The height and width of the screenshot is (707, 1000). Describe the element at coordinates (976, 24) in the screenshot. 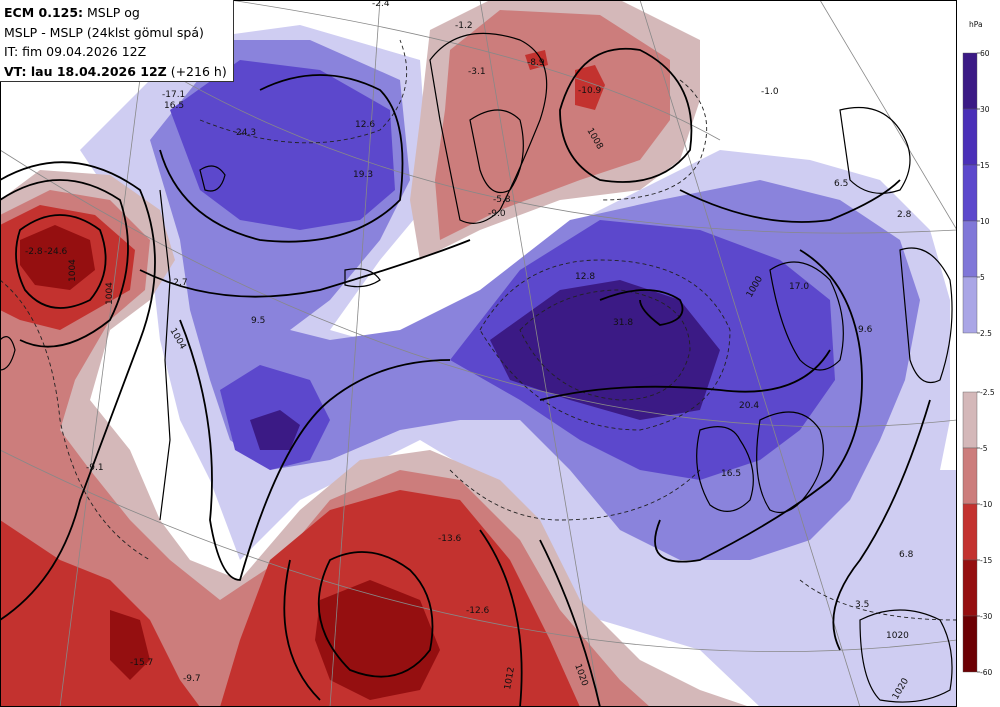

I see `legend-unit: hPa` at that location.